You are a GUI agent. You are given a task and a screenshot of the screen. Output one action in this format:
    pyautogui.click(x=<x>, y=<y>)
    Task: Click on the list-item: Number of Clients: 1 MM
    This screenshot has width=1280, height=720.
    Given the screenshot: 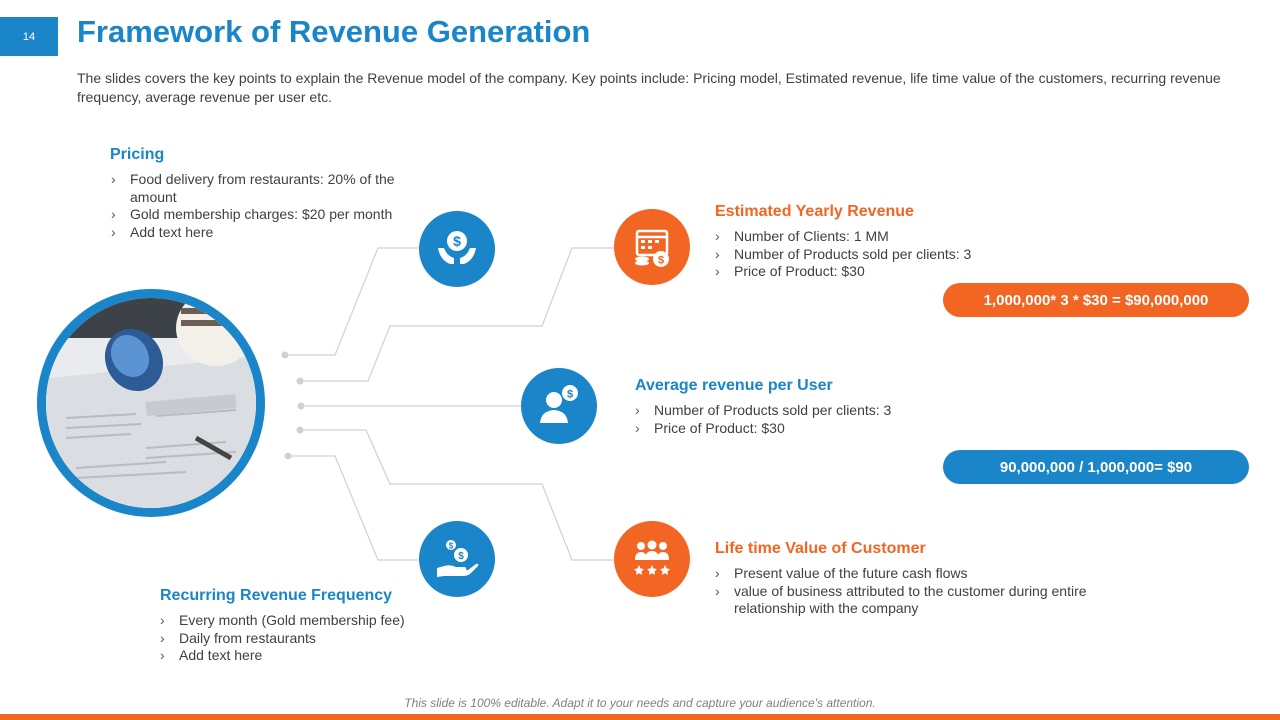 What is the action you would take?
    pyautogui.click(x=875, y=237)
    